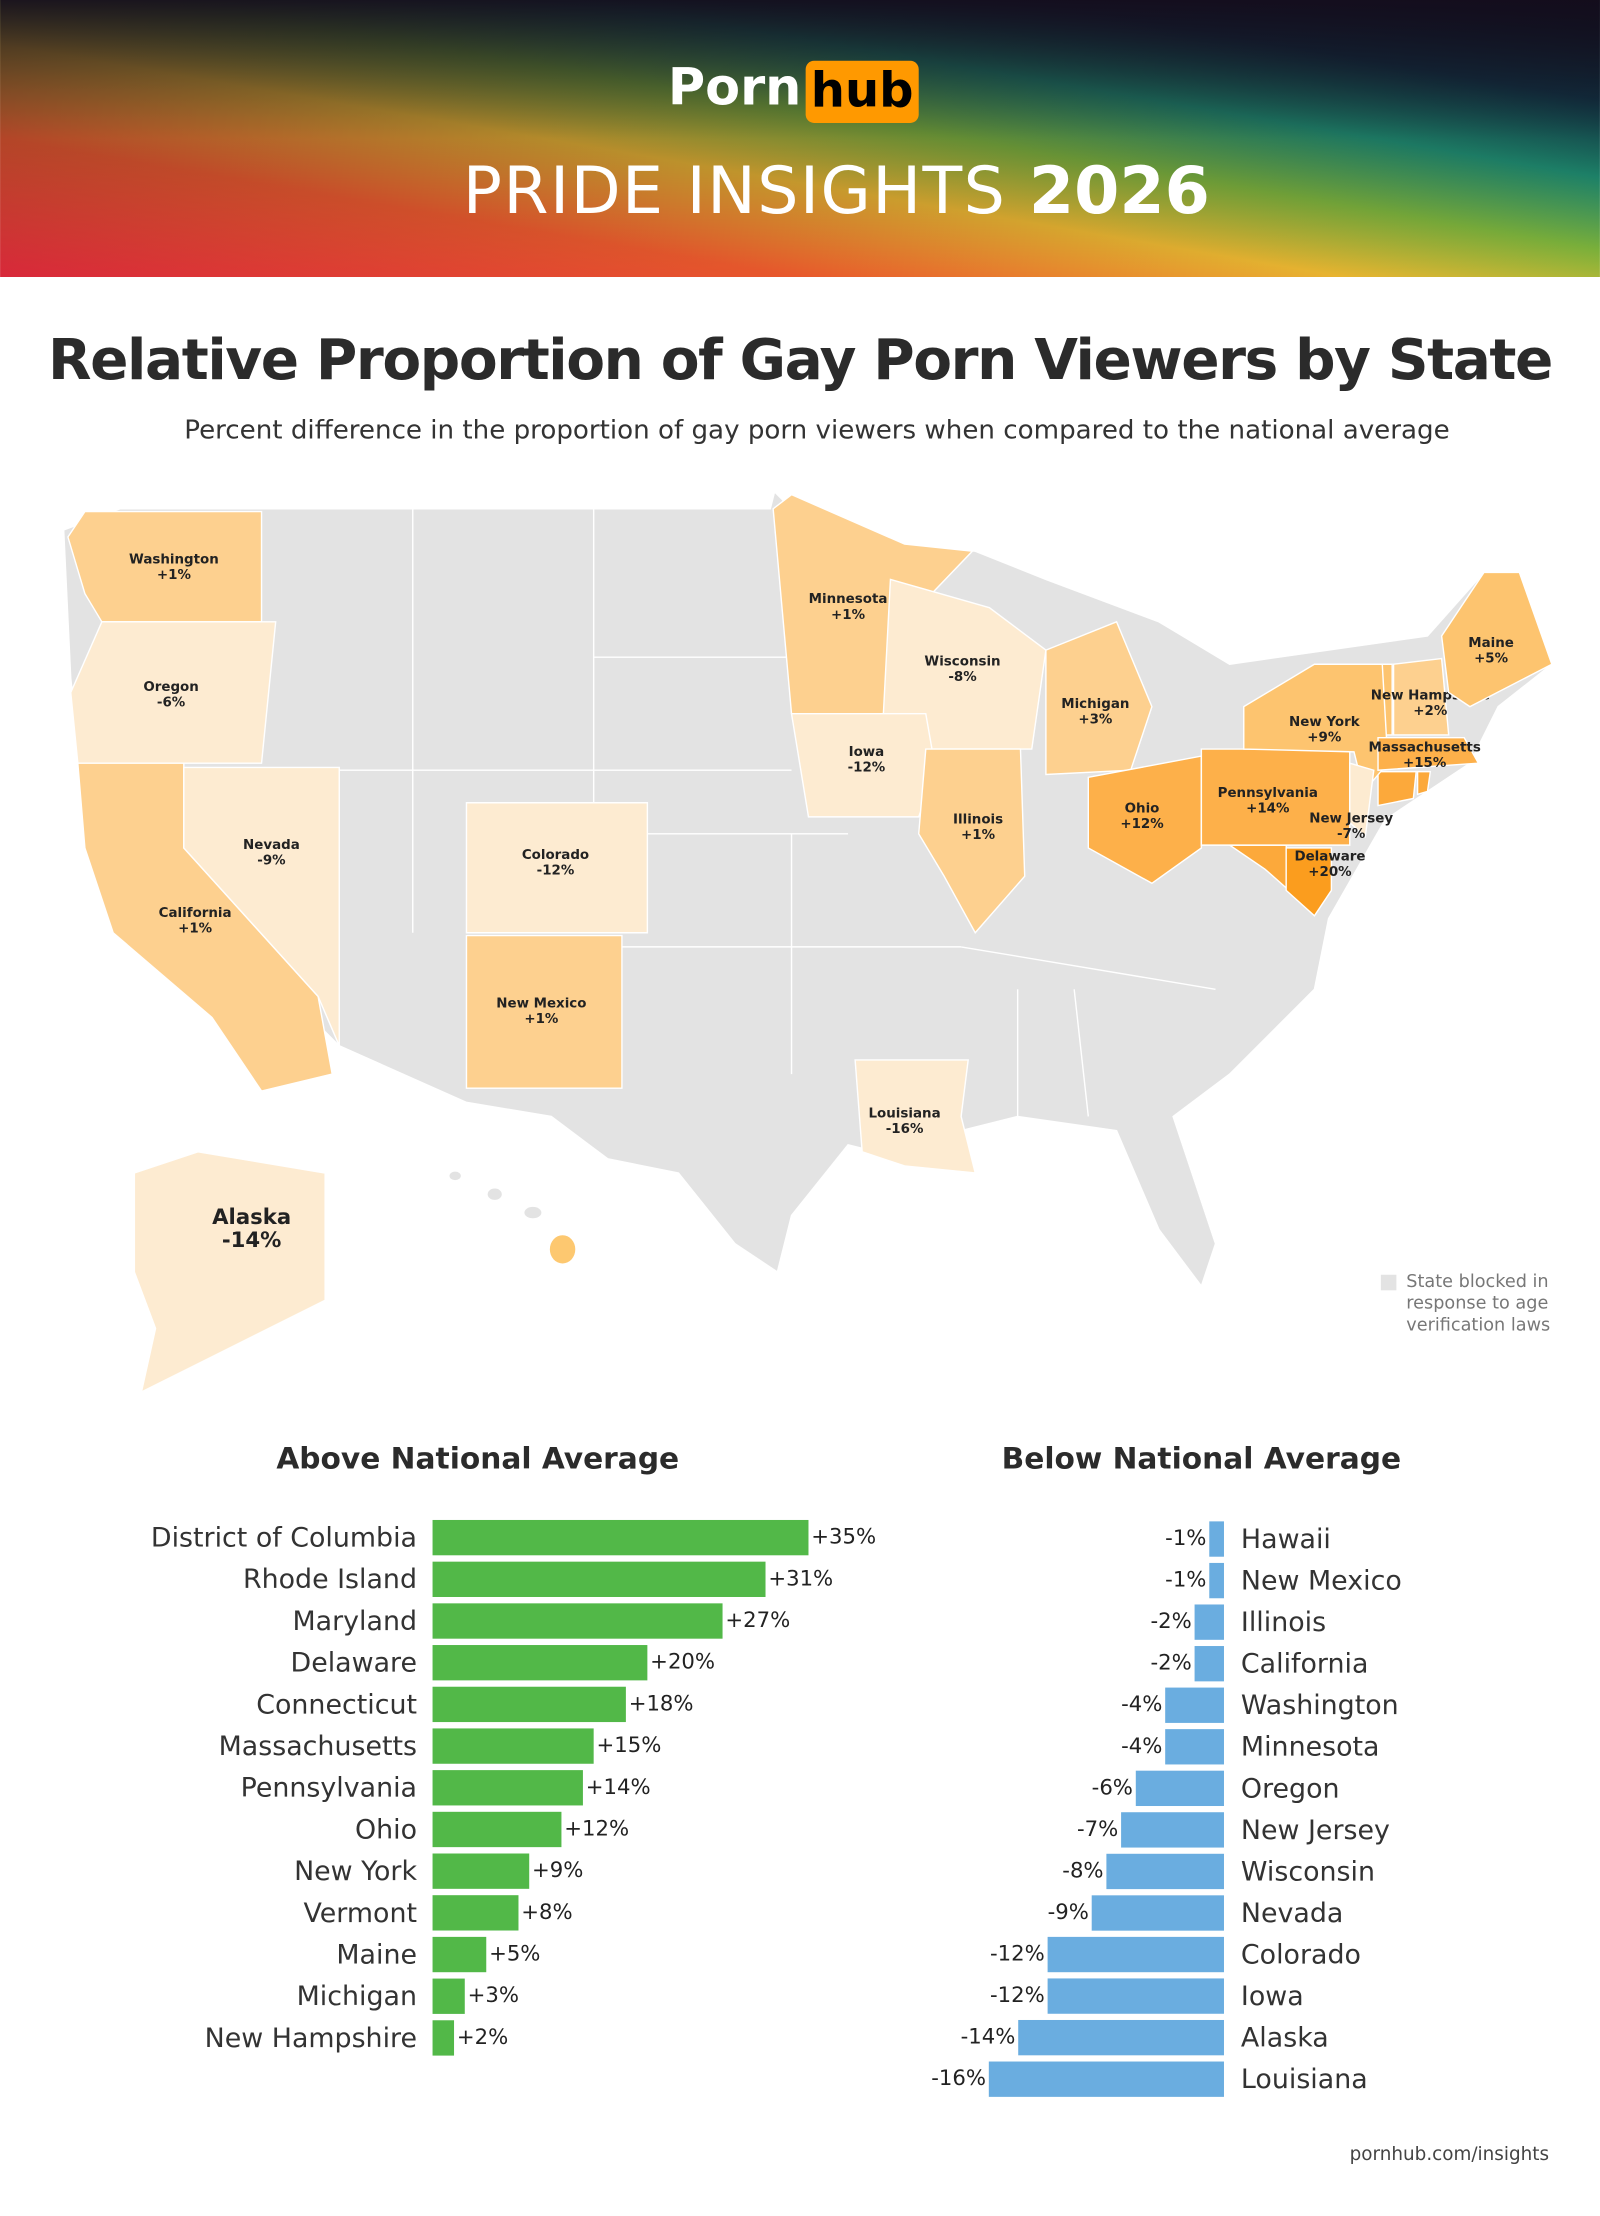 This screenshot has width=1600, height=2216. What do you see at coordinates (1095, 704) in the screenshot?
I see `state-name: Michigan` at bounding box center [1095, 704].